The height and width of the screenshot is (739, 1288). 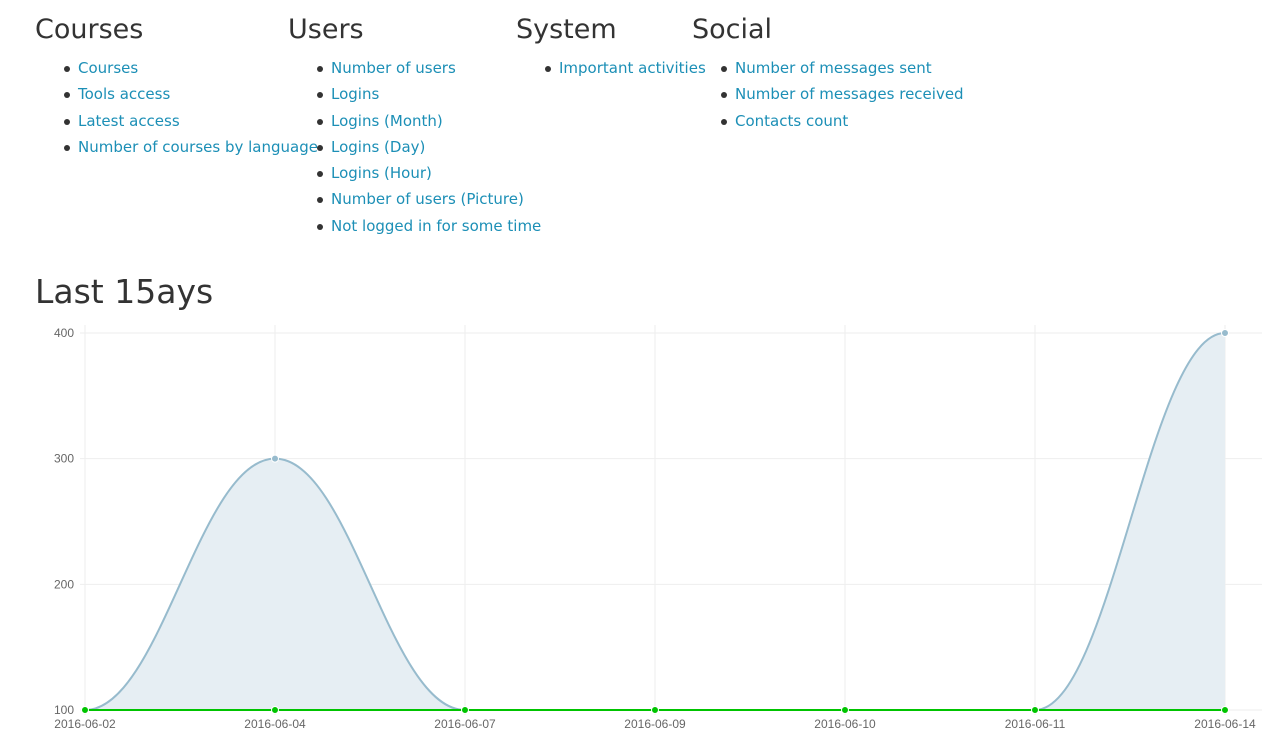 I want to click on list-item: Logins (Month), so click(x=414, y=121).